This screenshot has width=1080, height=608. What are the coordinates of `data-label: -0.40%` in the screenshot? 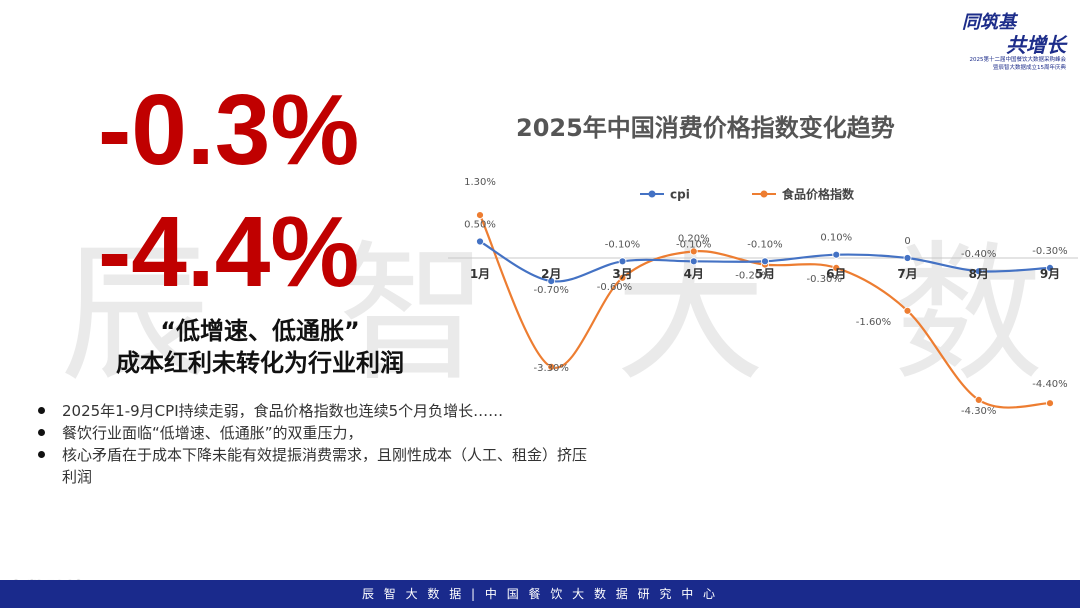 It's located at (978, 254).